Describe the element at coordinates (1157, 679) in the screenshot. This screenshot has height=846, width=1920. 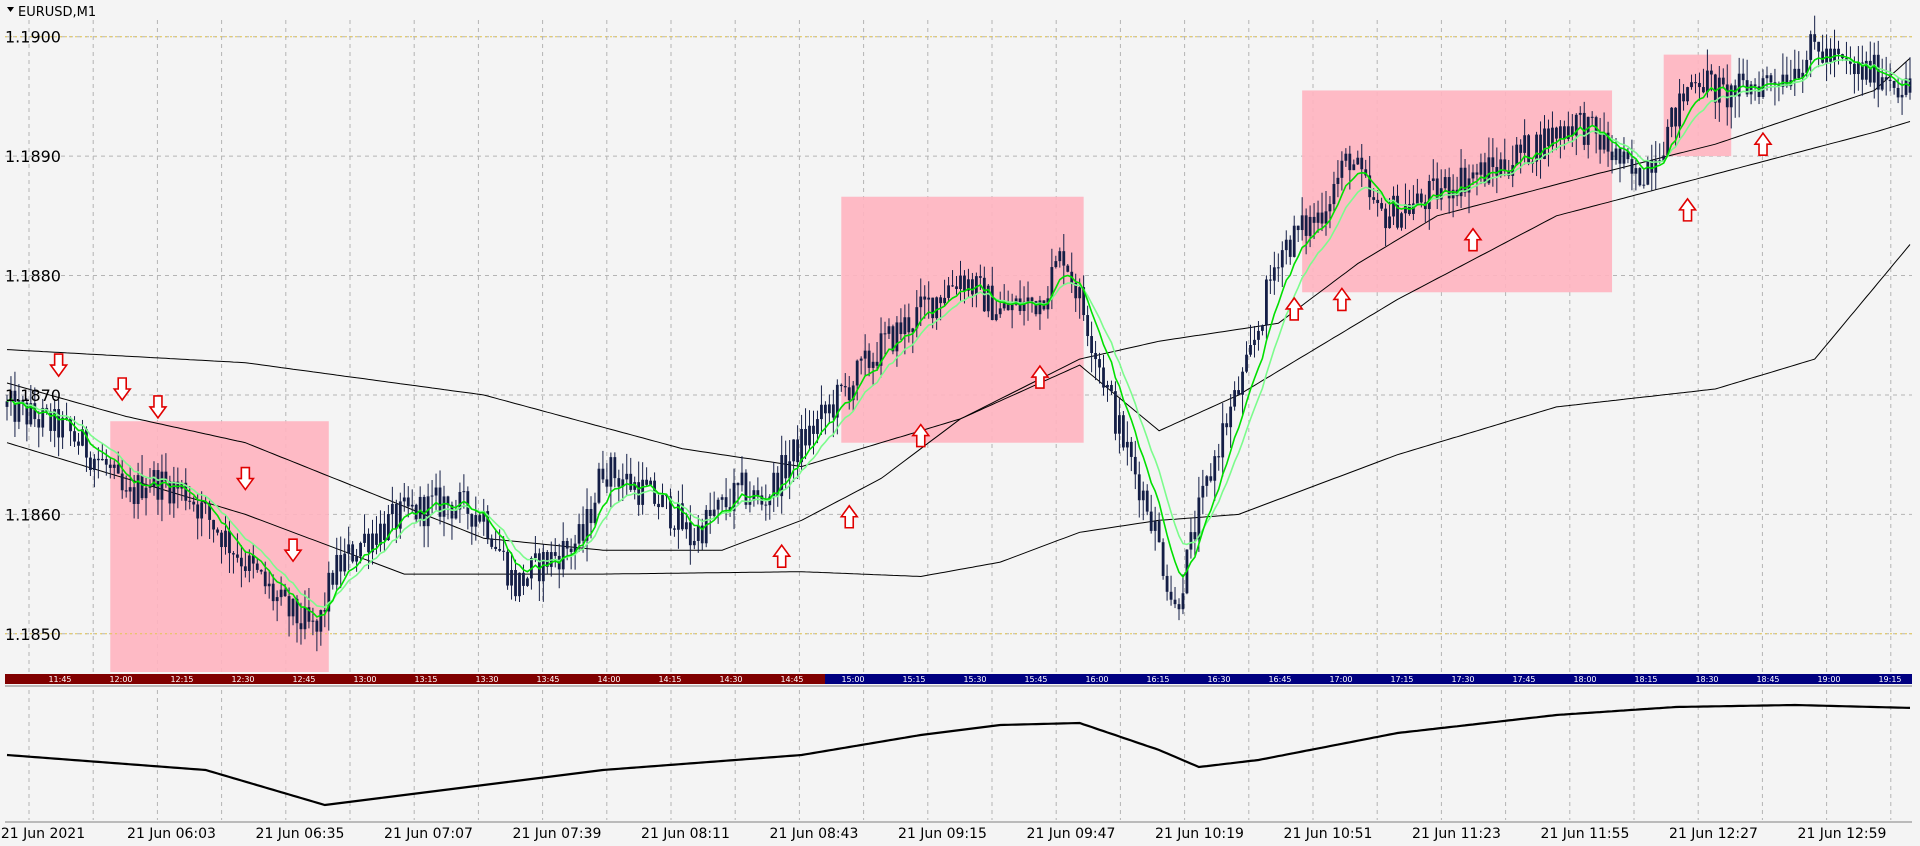
I see `session-time-label: 16:15` at that location.